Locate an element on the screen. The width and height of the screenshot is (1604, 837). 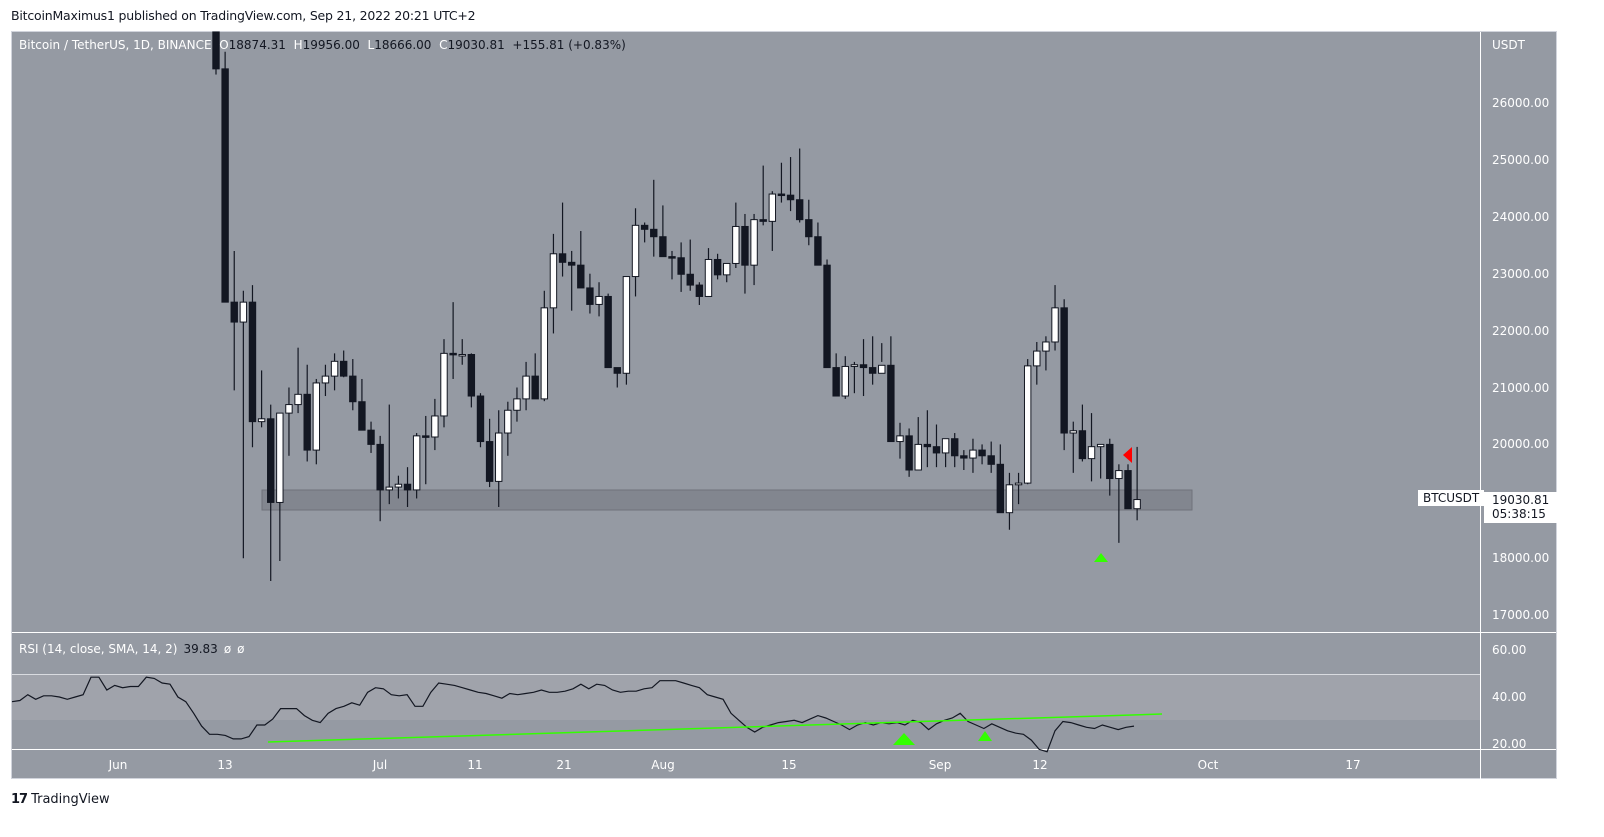
rsi-line-group is located at coordinates (587, 714).